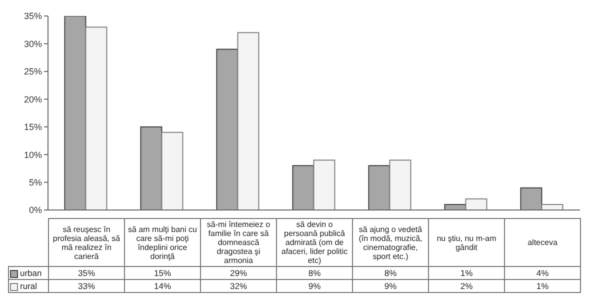 This screenshot has height=300, width=600. What do you see at coordinates (238, 242) in the screenshot?
I see `x-tick-label: să-mi întemeiez o familie în care să domnească dragostea şi armonia` at bounding box center [238, 242].